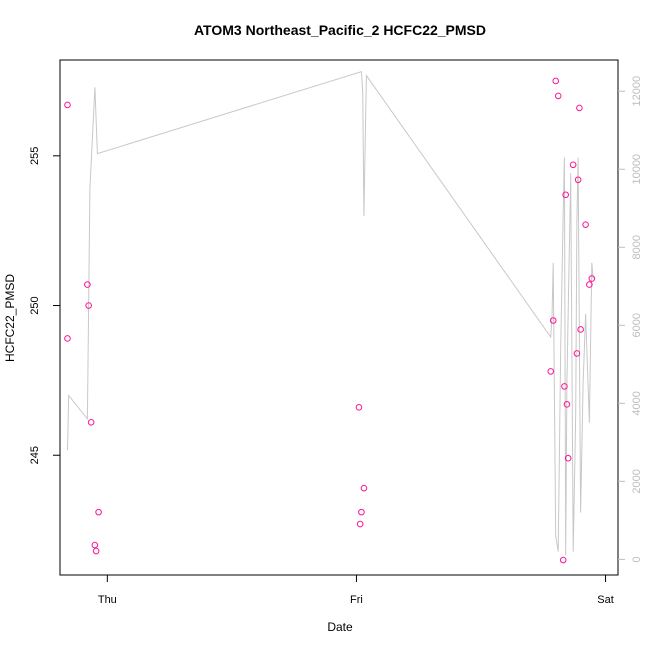 This screenshot has height=650, width=650. Describe the element at coordinates (356, 600) in the screenshot. I see `x-tick-label: Fri` at that location.